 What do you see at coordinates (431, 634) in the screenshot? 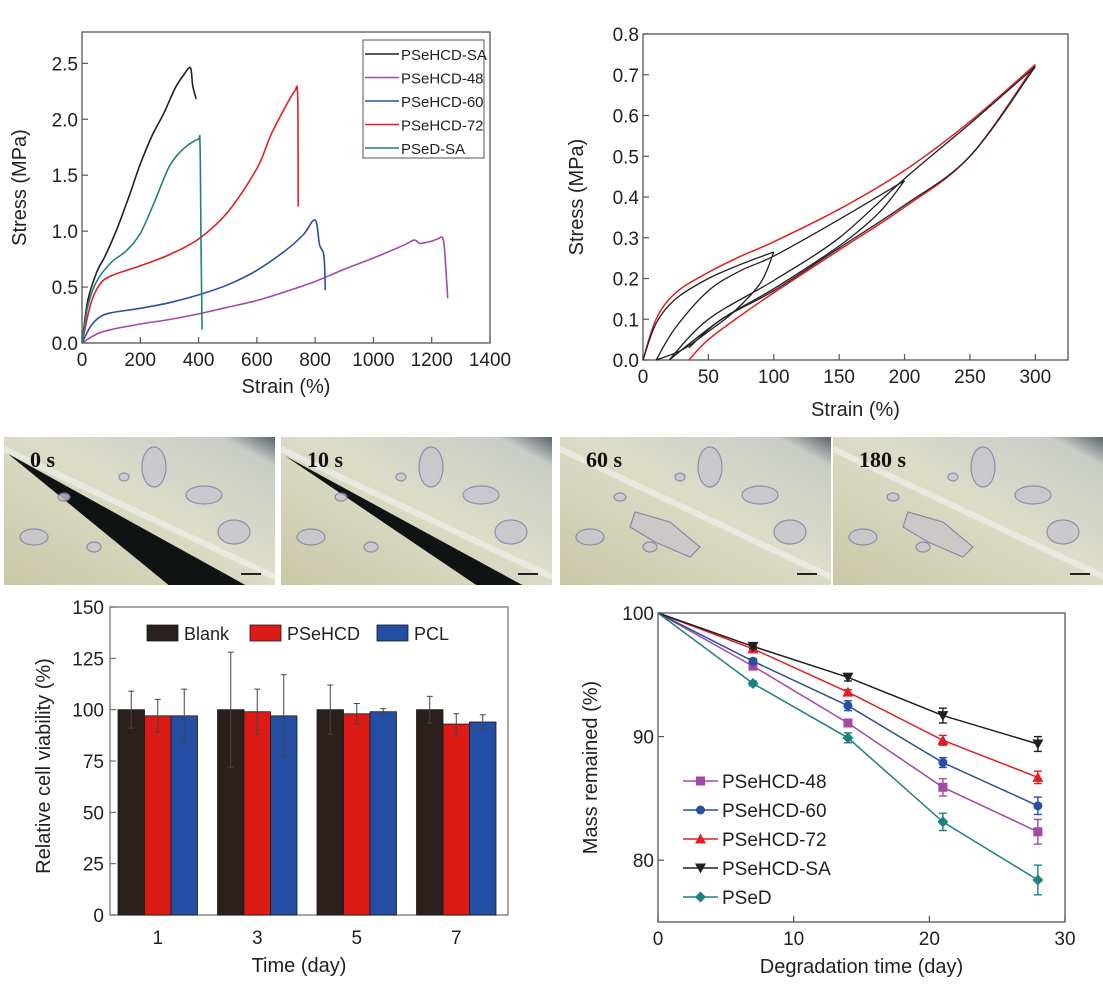
I see `legend-label: PCL` at bounding box center [431, 634].